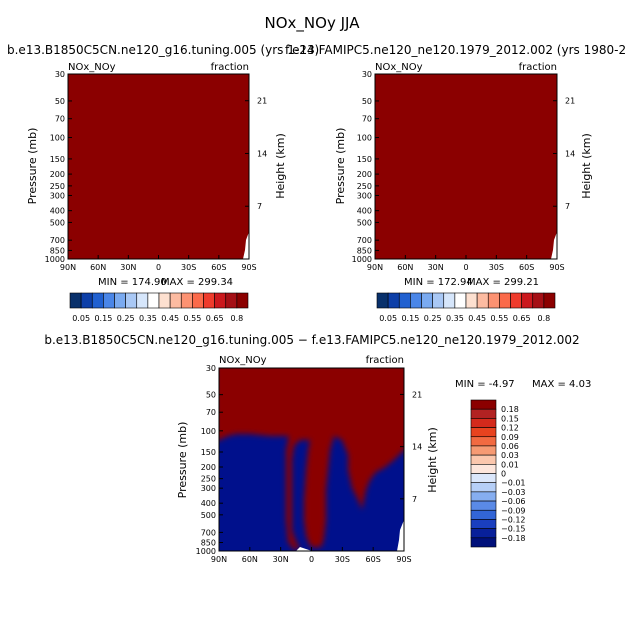  I want to click on diff-colorbar-label: 0.06, so click(510, 446).